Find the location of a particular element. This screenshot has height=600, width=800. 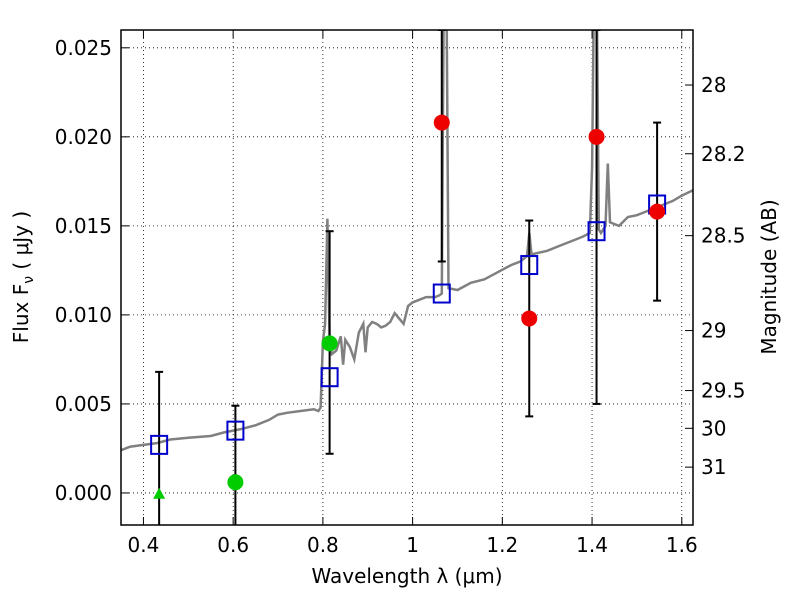

right-tick-label: 31 is located at coordinates (713, 467).